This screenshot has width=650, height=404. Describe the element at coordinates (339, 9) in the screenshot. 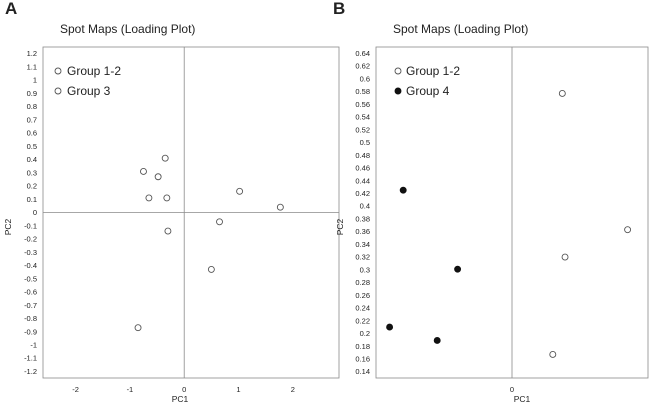

I see `panel-b-letter: B` at that location.